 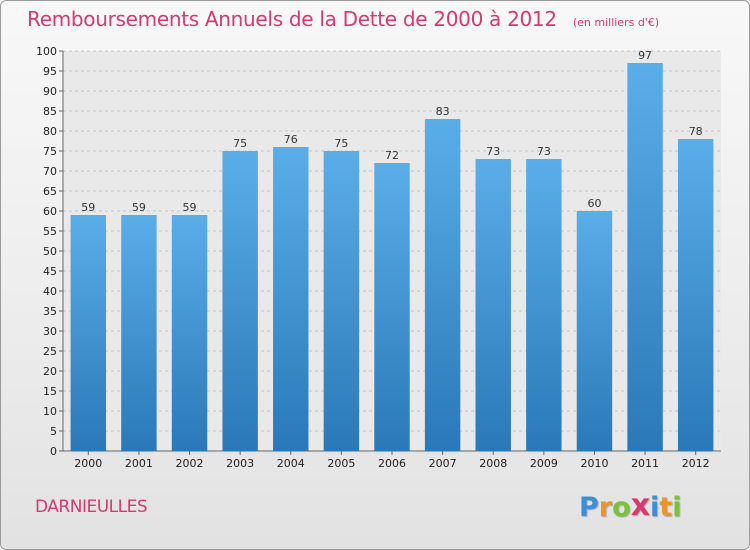 I want to click on y-tick-label: 75, so click(x=50, y=151).